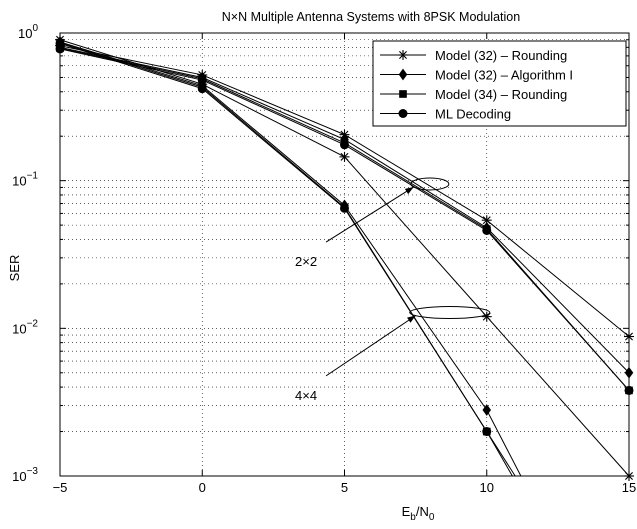 The image size is (637, 529). Describe the element at coordinates (487, 487) in the screenshot. I see `x-tick-label: 10` at that location.